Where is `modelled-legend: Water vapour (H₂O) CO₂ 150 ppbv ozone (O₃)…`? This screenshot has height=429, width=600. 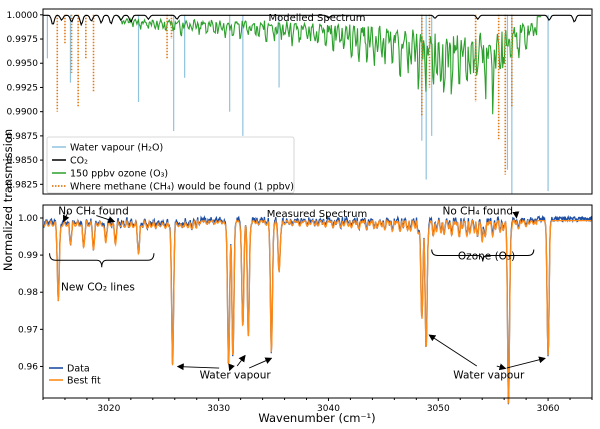
modelled-legend: Water vapour (H₂O) CO₂ 150 ppbv ozone (O₃)… is located at coordinates (170, 165).